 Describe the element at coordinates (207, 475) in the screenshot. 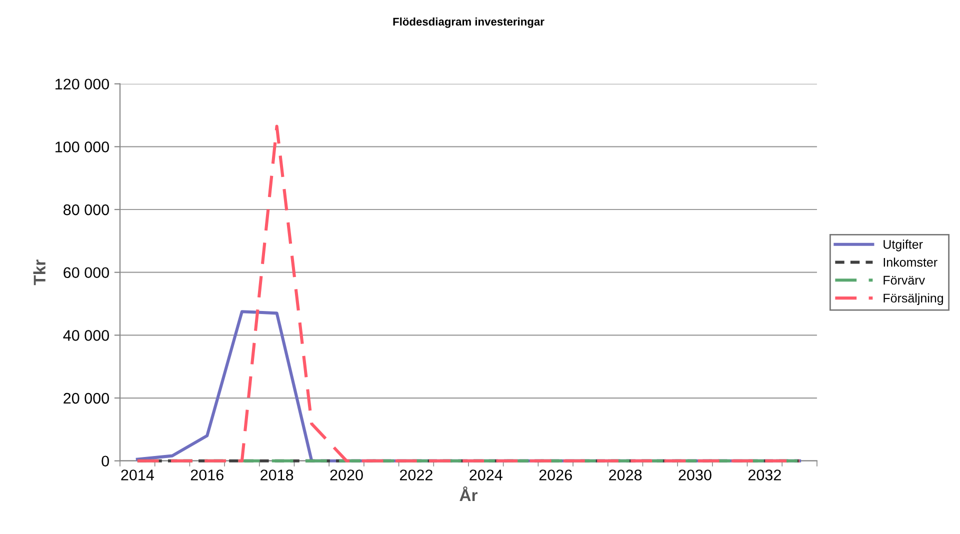

I see `x-tick-label: 2016` at that location.